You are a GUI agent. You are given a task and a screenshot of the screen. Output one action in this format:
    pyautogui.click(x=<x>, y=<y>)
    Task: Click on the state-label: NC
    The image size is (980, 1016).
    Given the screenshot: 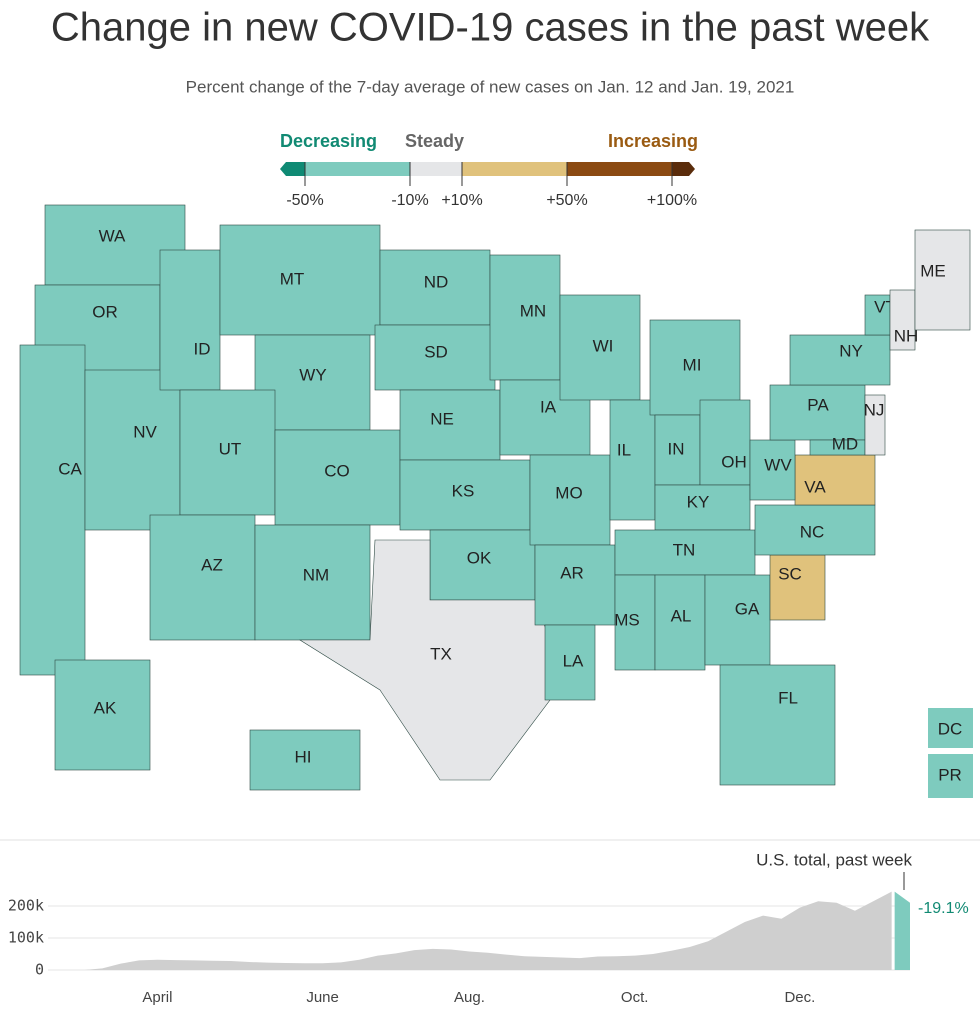 What is the action you would take?
    pyautogui.click(x=812, y=531)
    